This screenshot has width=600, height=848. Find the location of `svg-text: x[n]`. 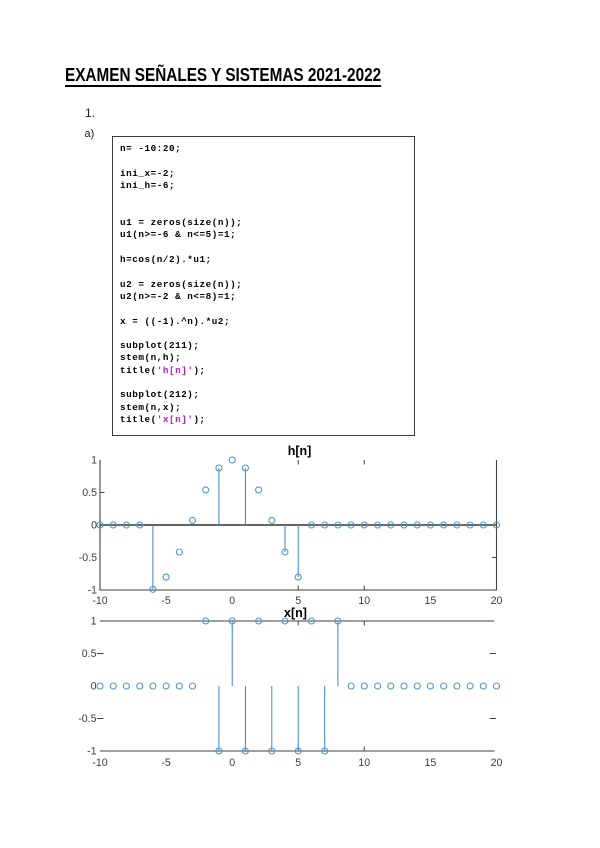

svg-text: x[n] is located at coordinates (295, 613).